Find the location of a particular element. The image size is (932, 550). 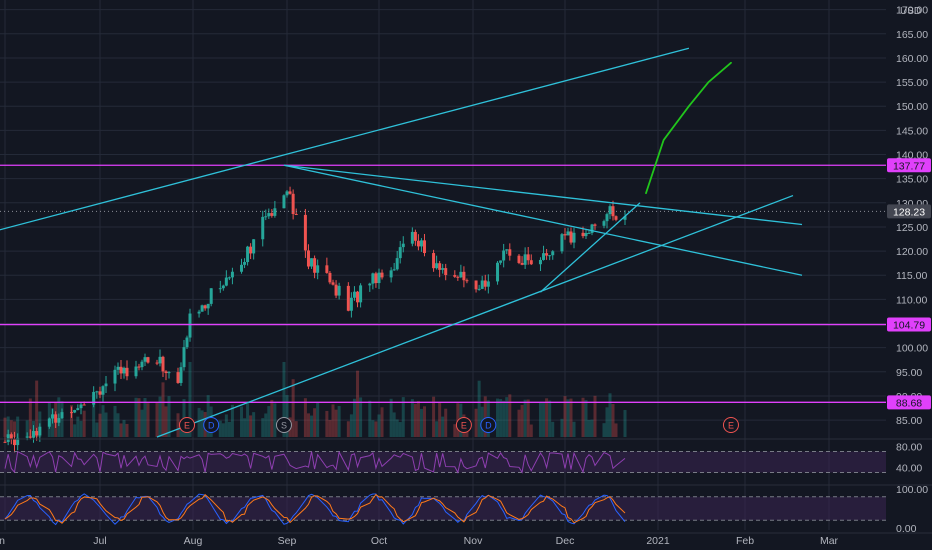

event-marker-earnings is located at coordinates (463, 425).